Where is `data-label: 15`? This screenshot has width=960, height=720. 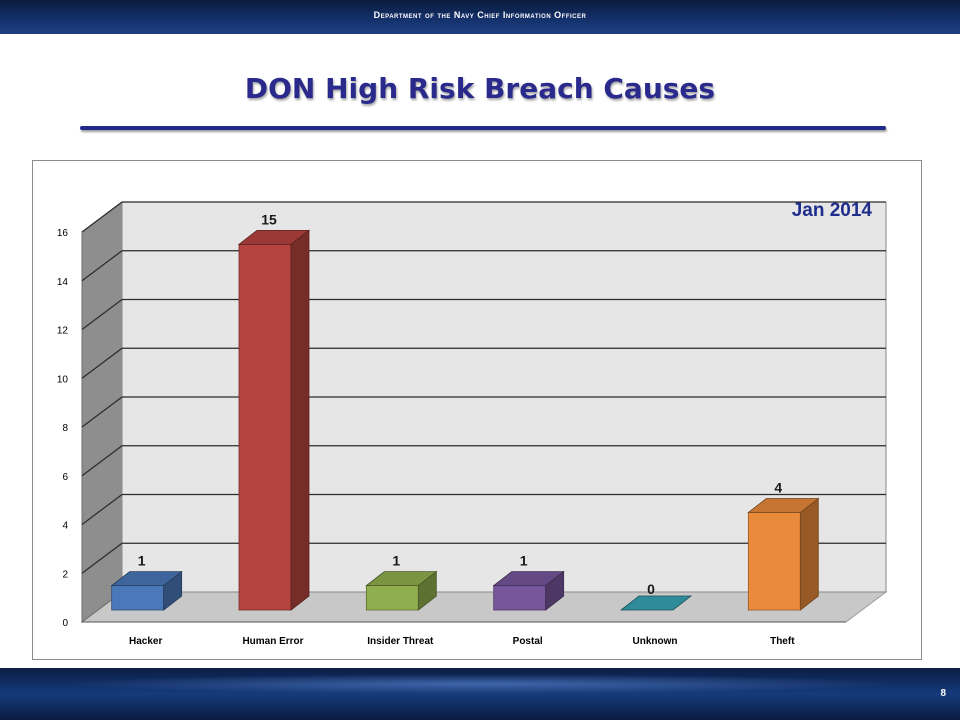
data-label: 15 is located at coordinates (269, 219).